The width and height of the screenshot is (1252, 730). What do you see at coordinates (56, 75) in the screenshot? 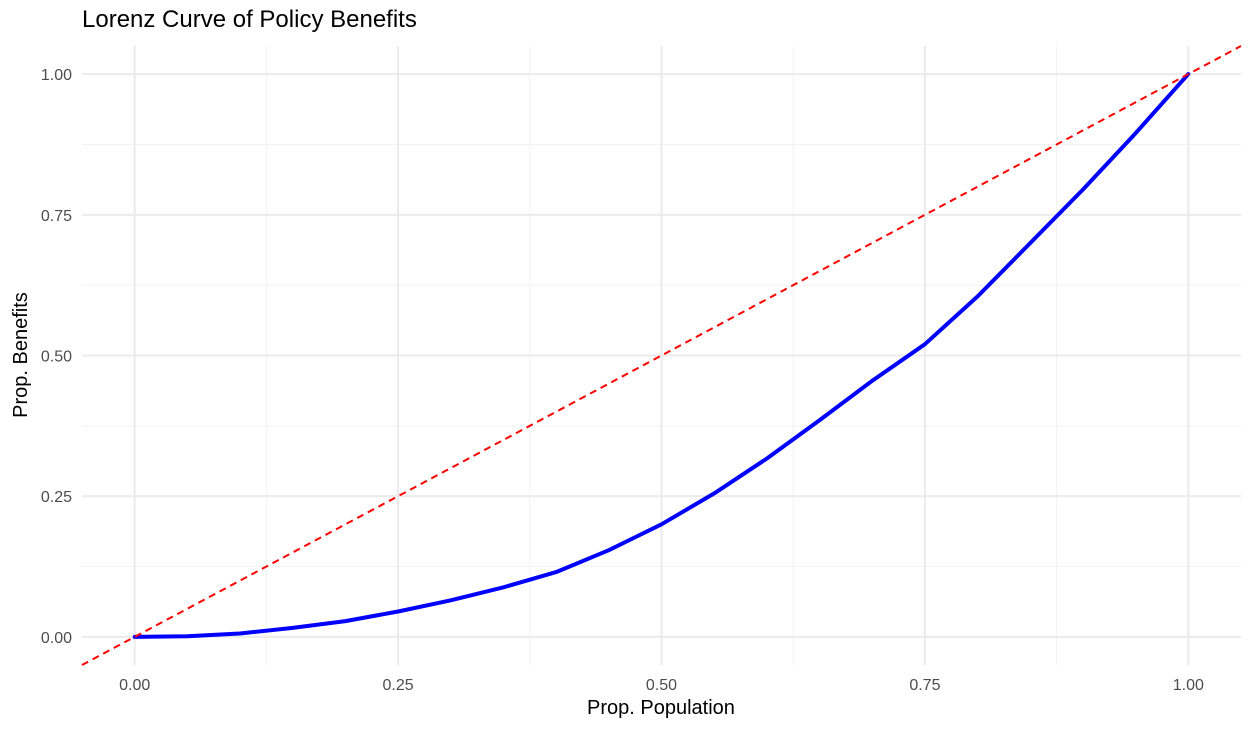
I see `y-tick-label: 1.00` at bounding box center [56, 75].